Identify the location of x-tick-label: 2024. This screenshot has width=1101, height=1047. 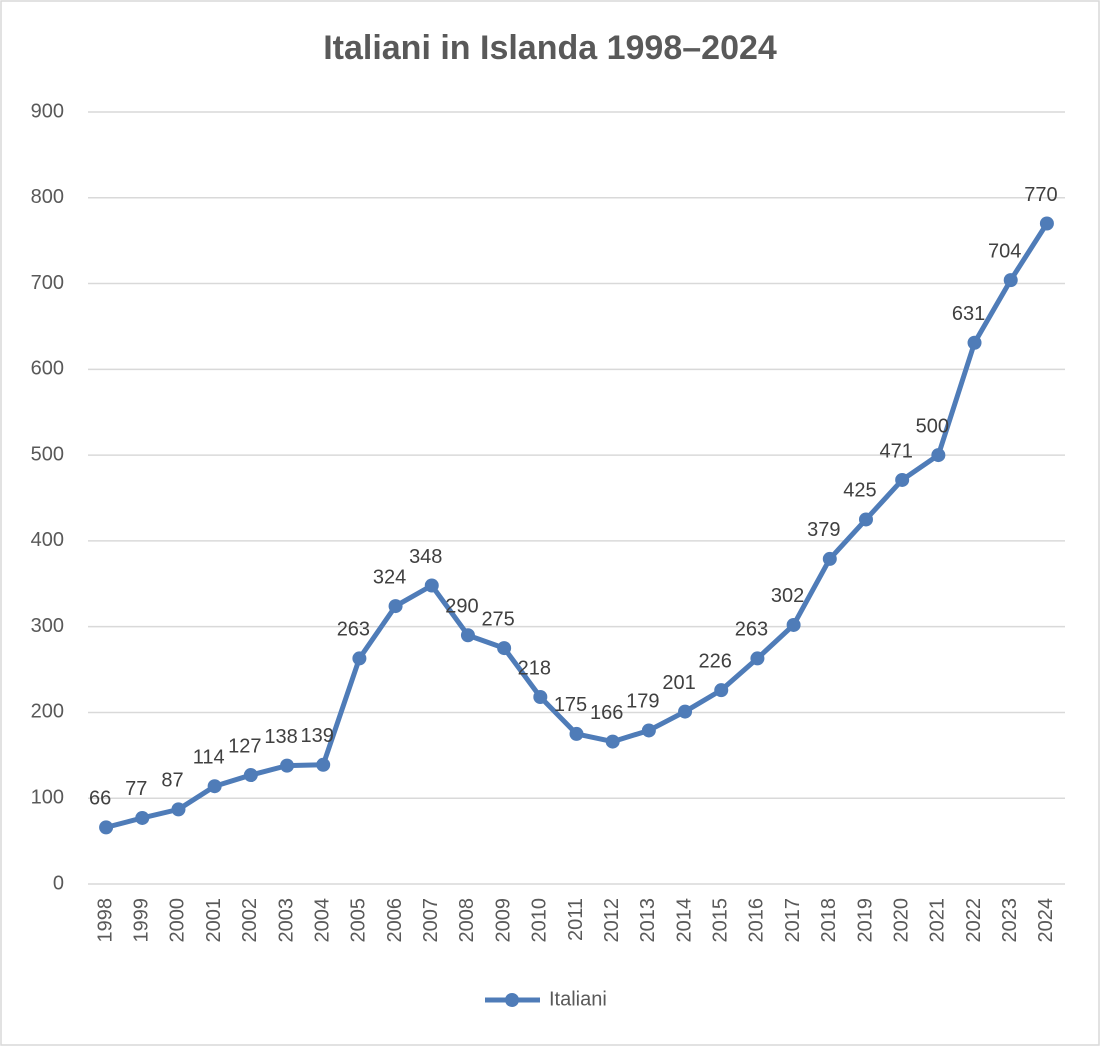
(1046, 920).